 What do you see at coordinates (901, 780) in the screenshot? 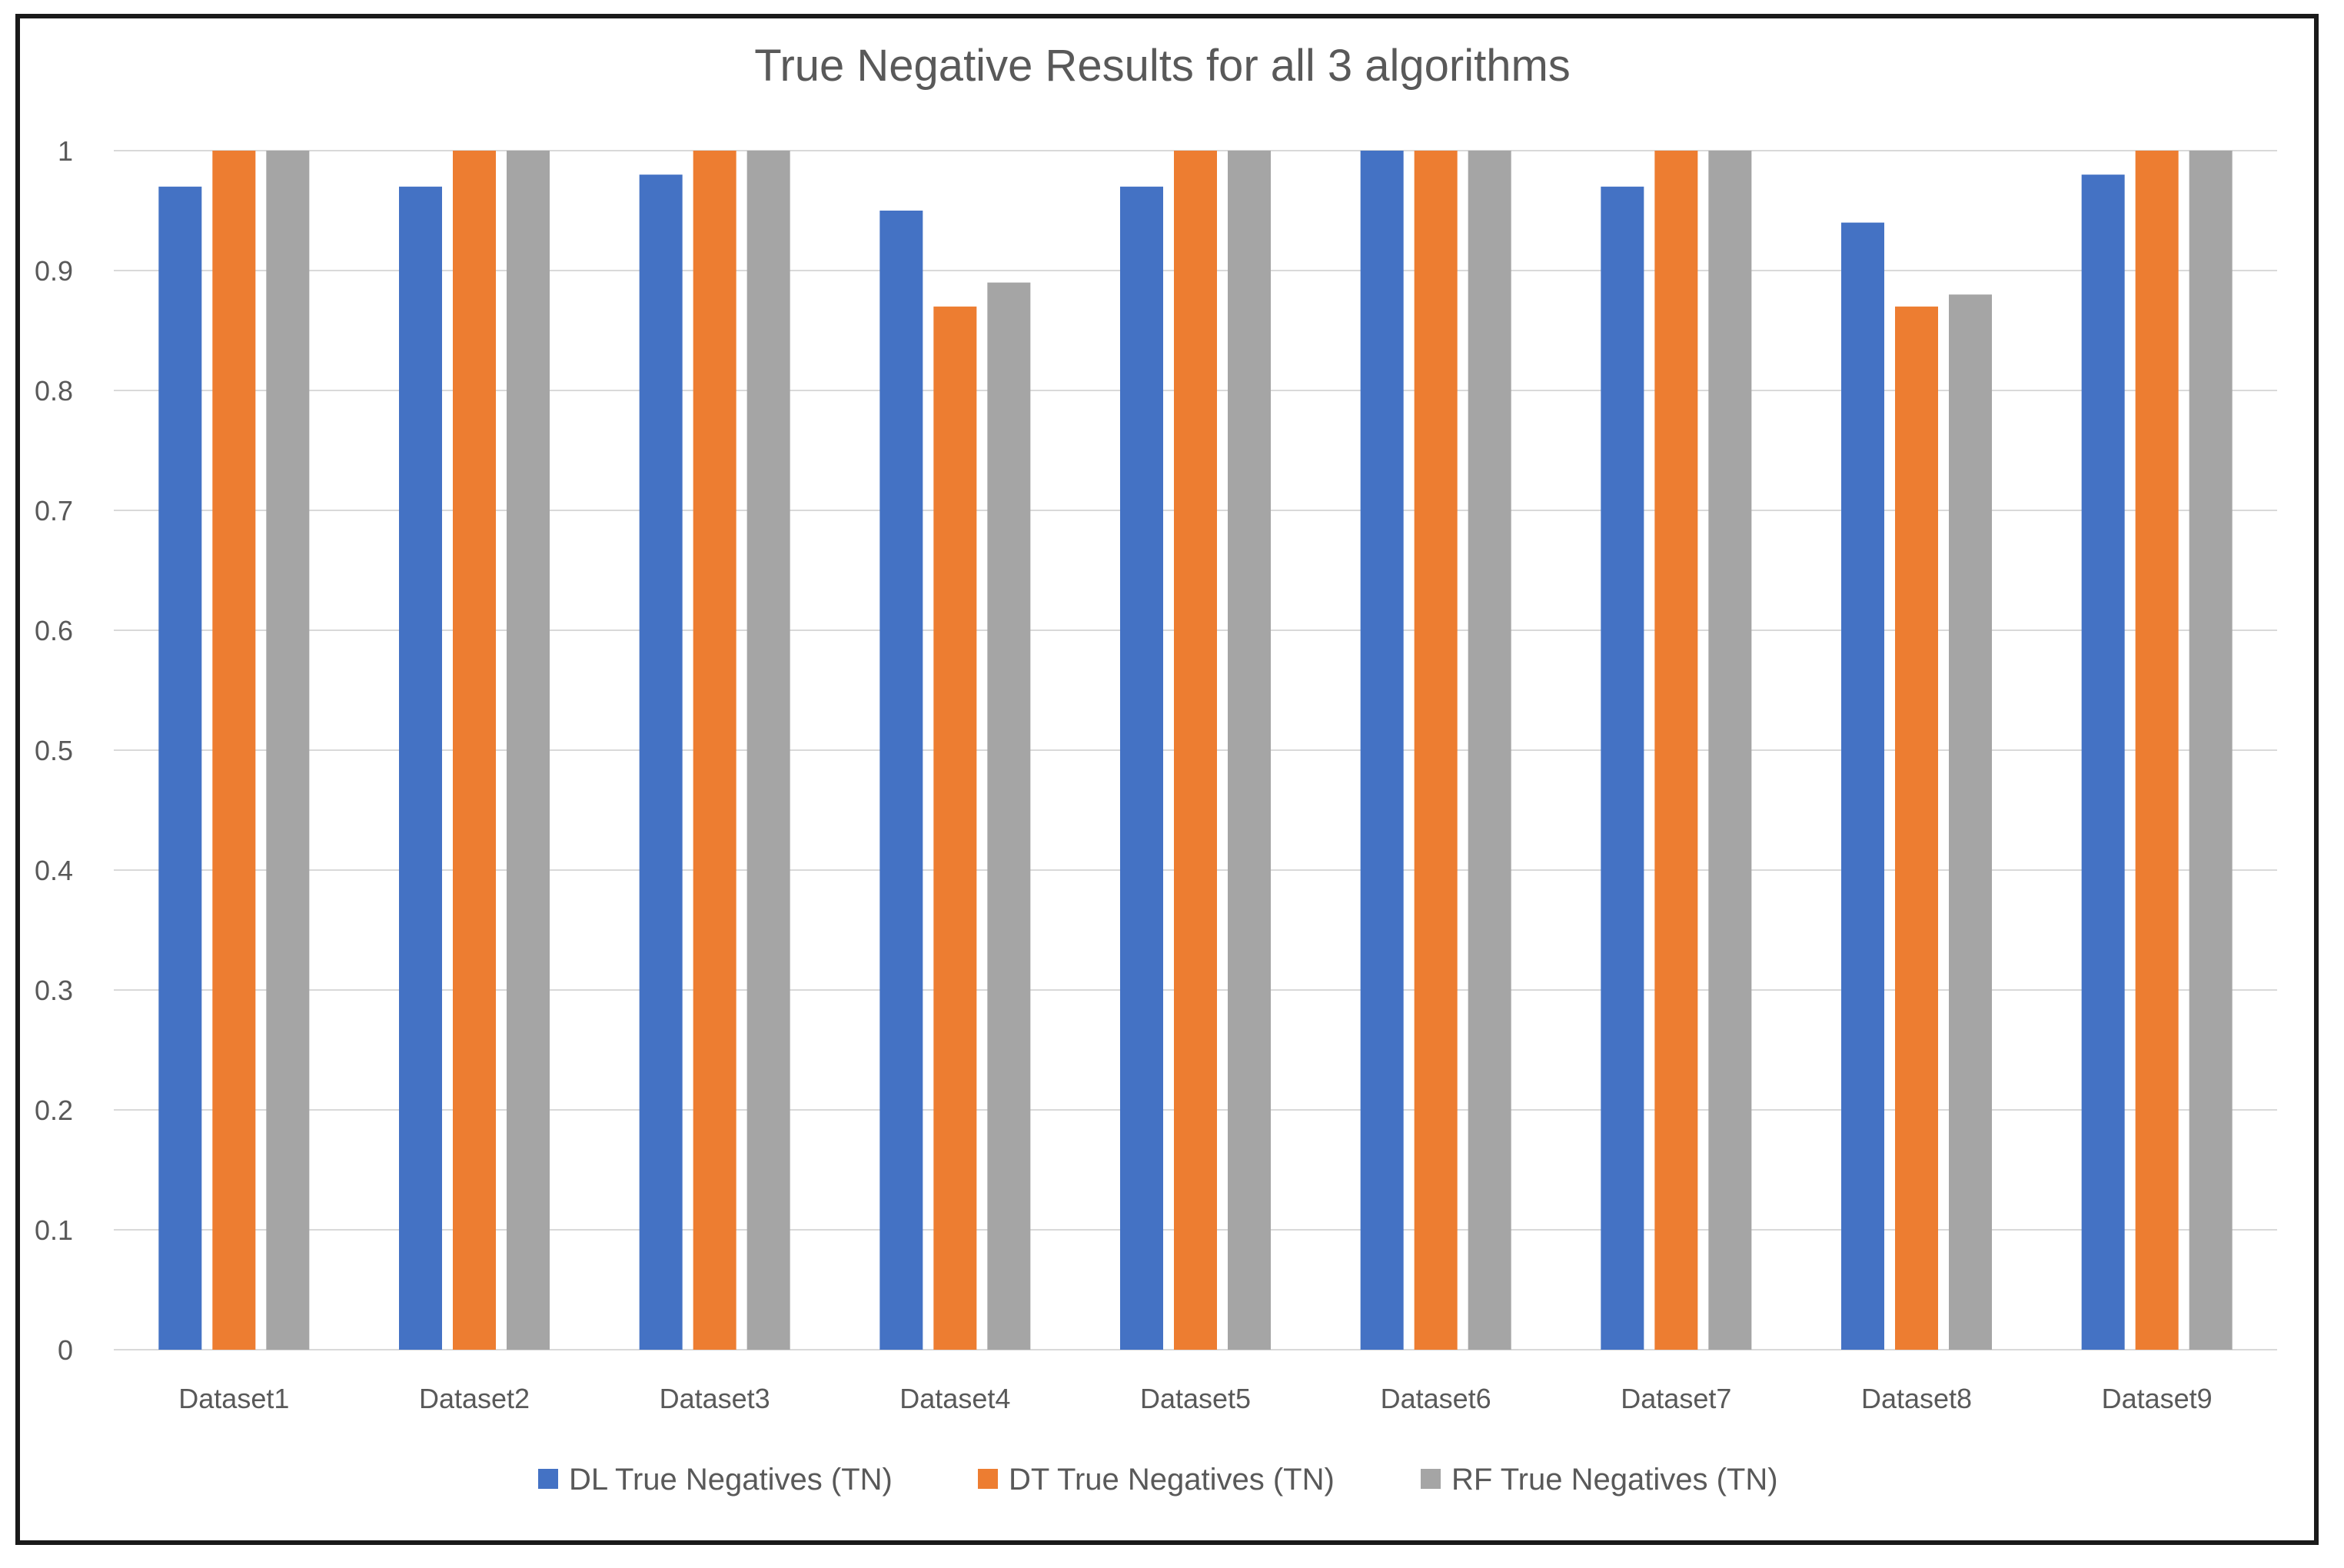
I see `bar-dataset4-s1` at bounding box center [901, 780].